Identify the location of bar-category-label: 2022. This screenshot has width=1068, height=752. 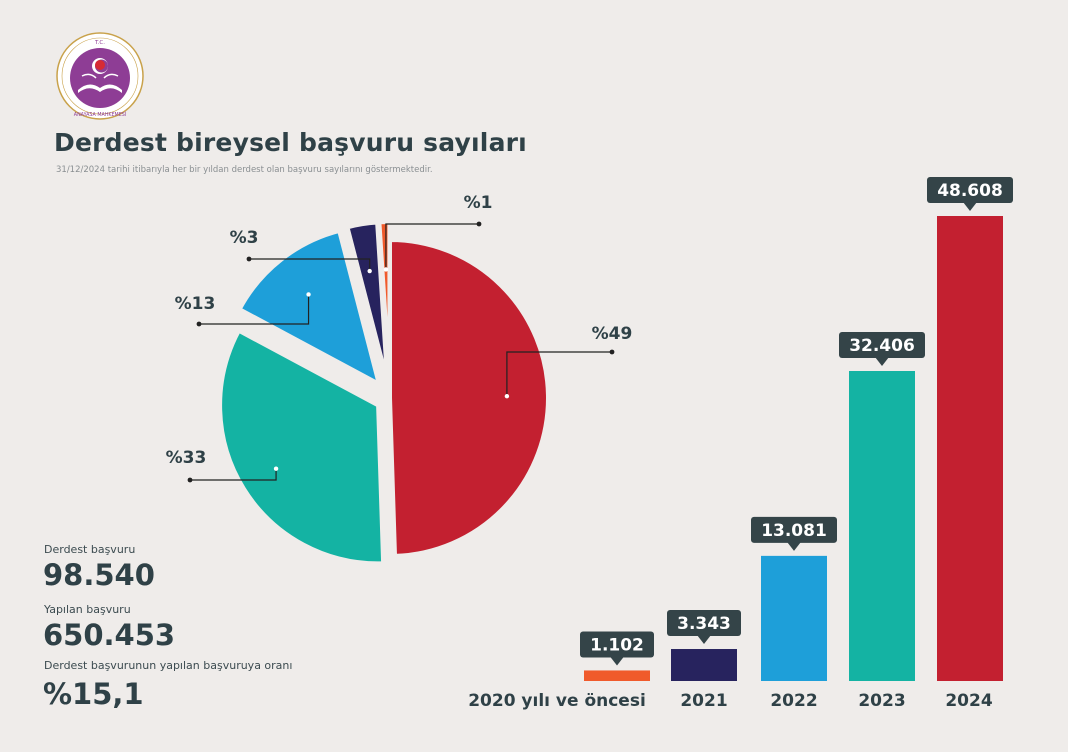
(793, 701).